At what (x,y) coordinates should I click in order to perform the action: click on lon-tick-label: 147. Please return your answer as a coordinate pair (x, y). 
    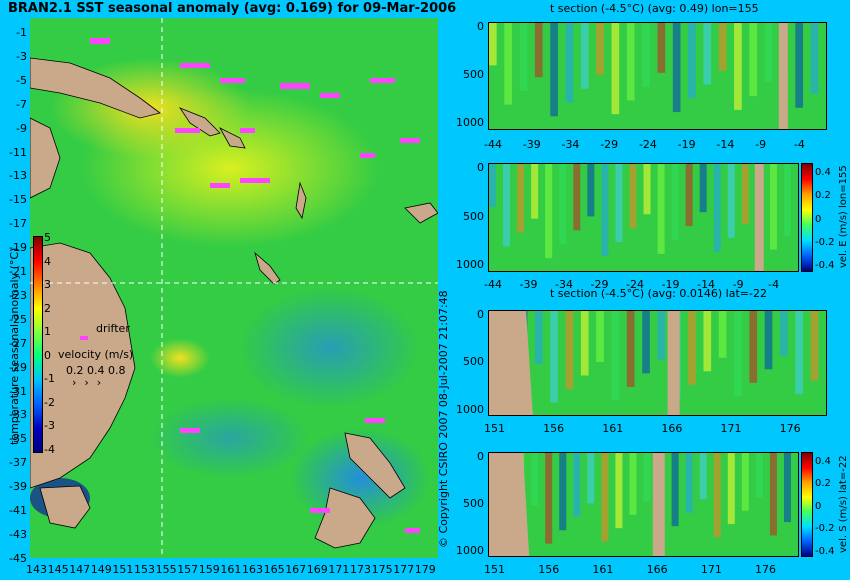
    Looking at the image, I should click on (80, 569).